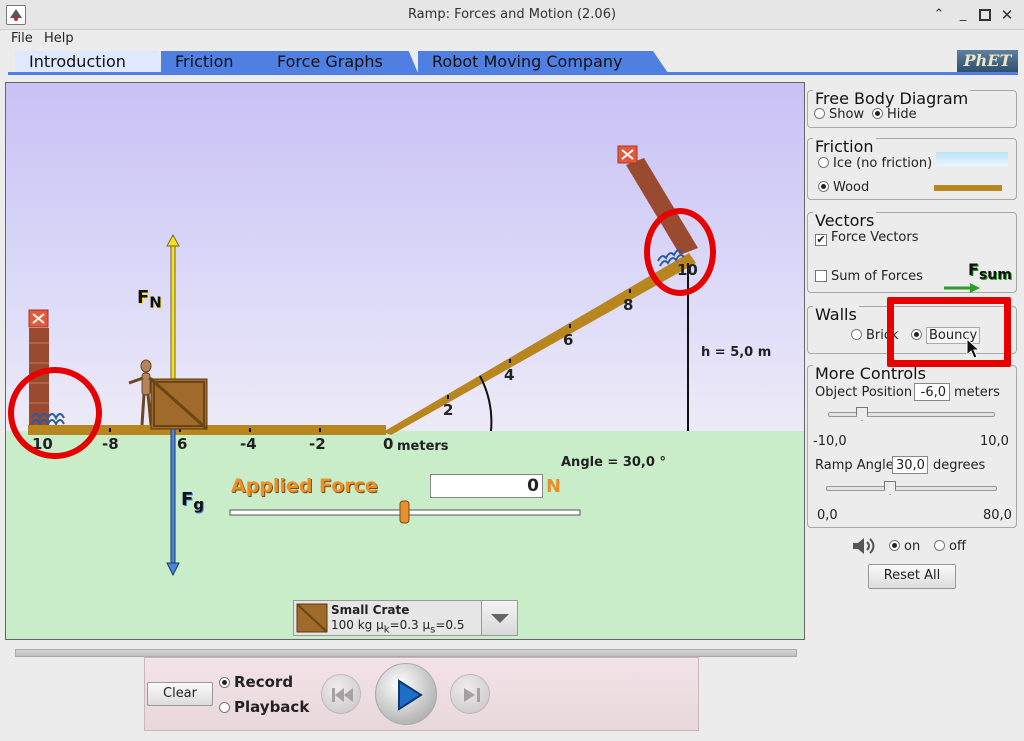  Describe the element at coordinates (423, 446) in the screenshot. I see `meters-label: meters` at that location.